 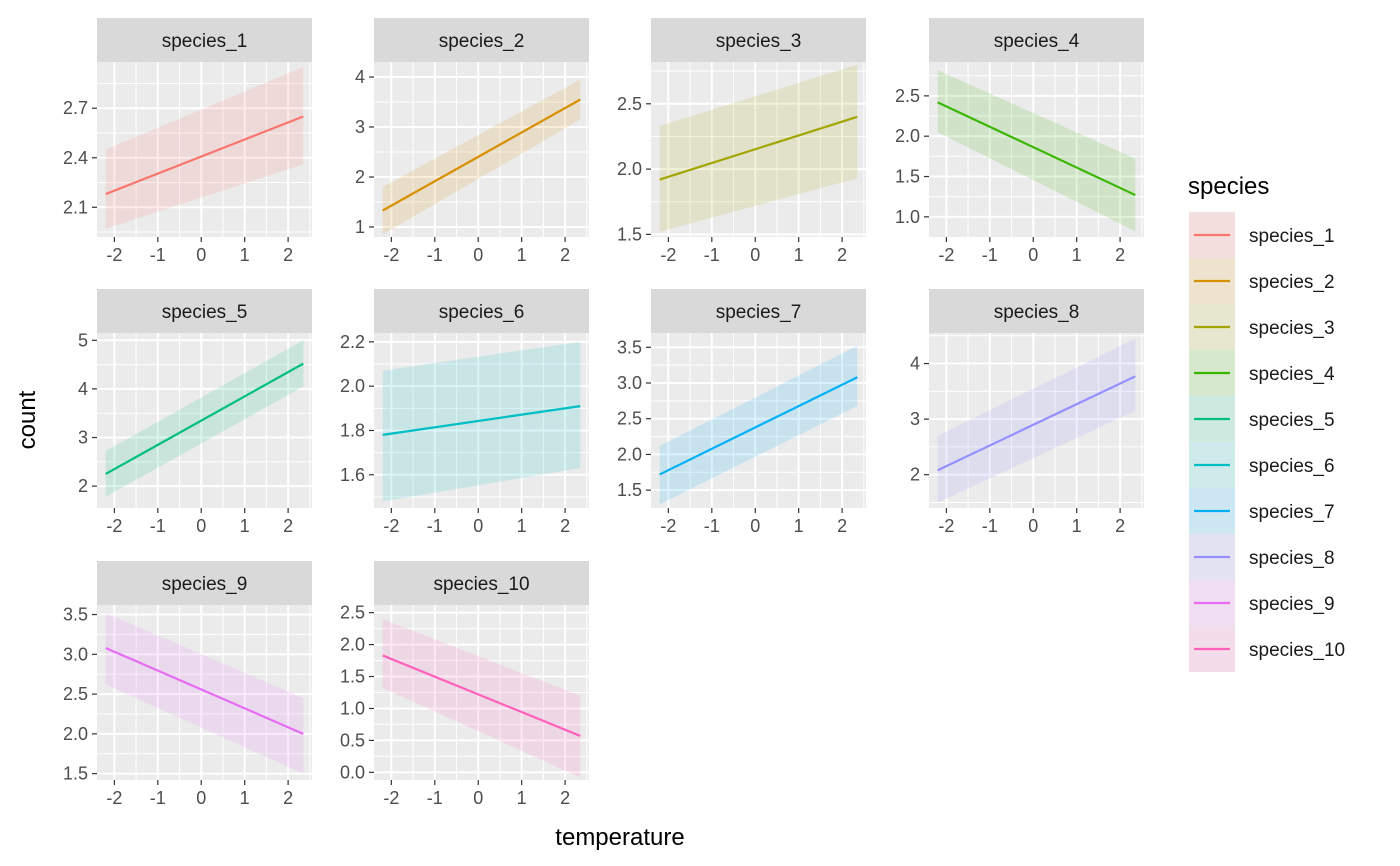 I want to click on facet-strip-label: species_8, so click(x=1037, y=312).